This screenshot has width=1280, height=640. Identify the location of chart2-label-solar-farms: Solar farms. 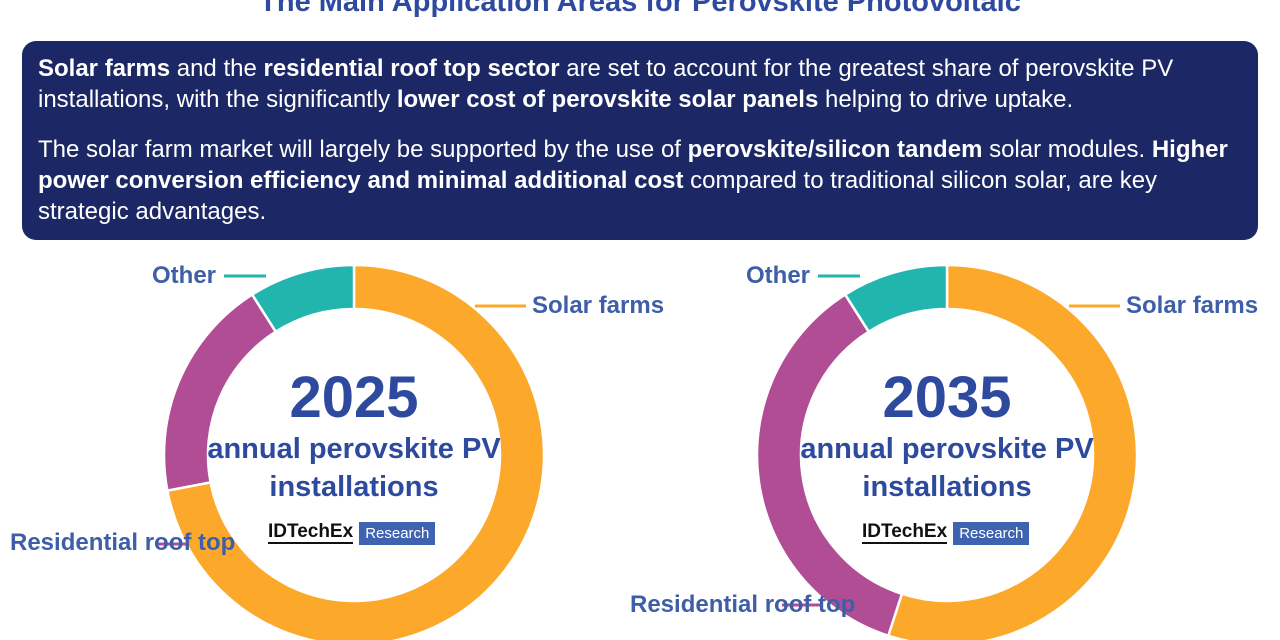
(1192, 305).